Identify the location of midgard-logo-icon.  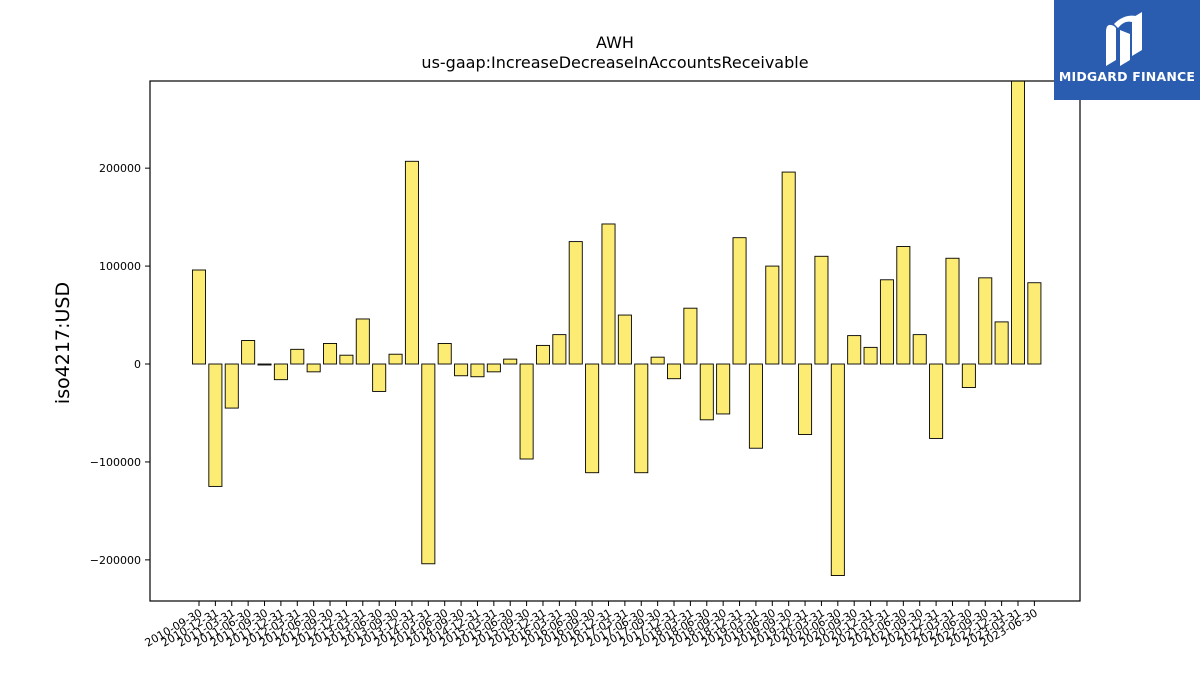
(1124, 39).